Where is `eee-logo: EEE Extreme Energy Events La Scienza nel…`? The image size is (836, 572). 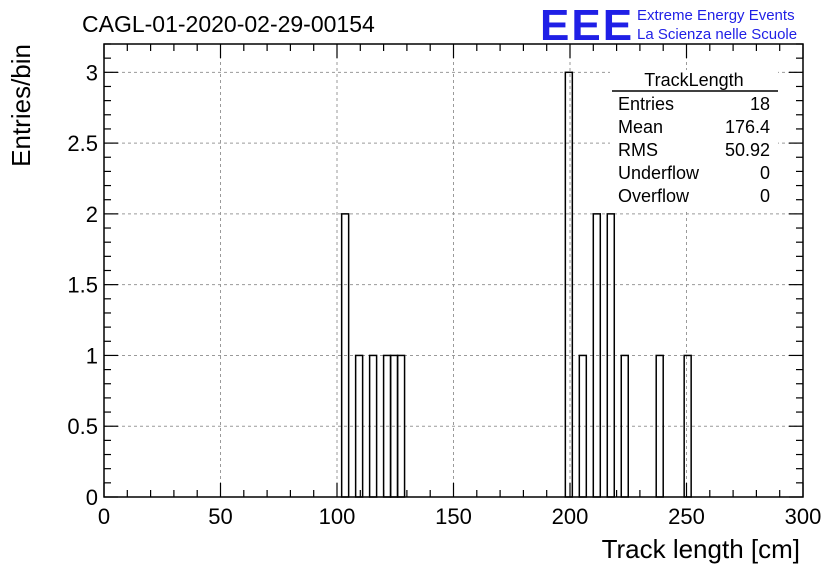 eee-logo: EEE Extreme Energy Events La Scienza nel… is located at coordinates (668, 25).